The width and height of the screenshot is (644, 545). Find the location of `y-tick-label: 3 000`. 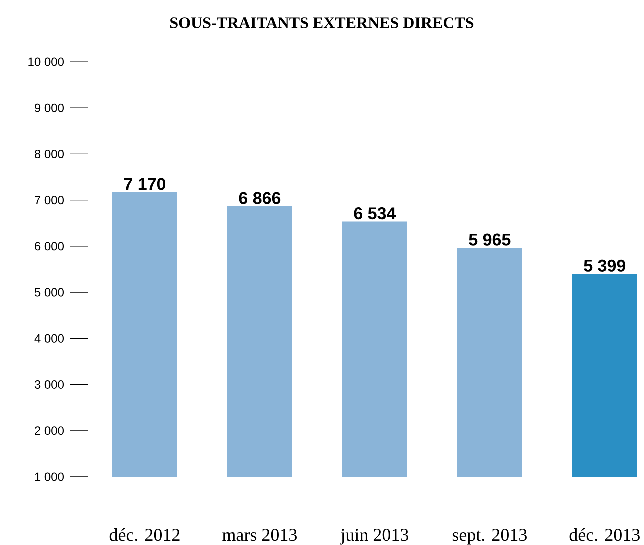

y-tick-label: 3 000 is located at coordinates (49, 385).